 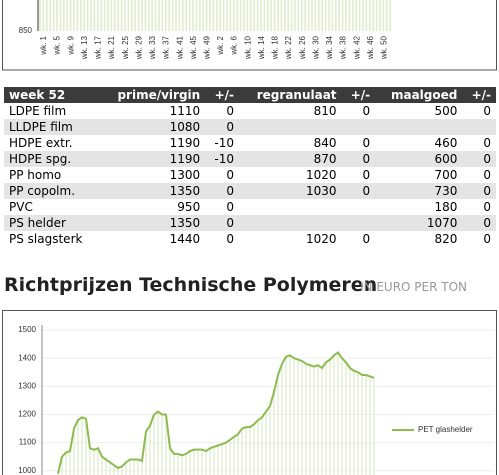 What do you see at coordinates (419, 95) in the screenshot?
I see `column-header: maalgoed` at bounding box center [419, 95].